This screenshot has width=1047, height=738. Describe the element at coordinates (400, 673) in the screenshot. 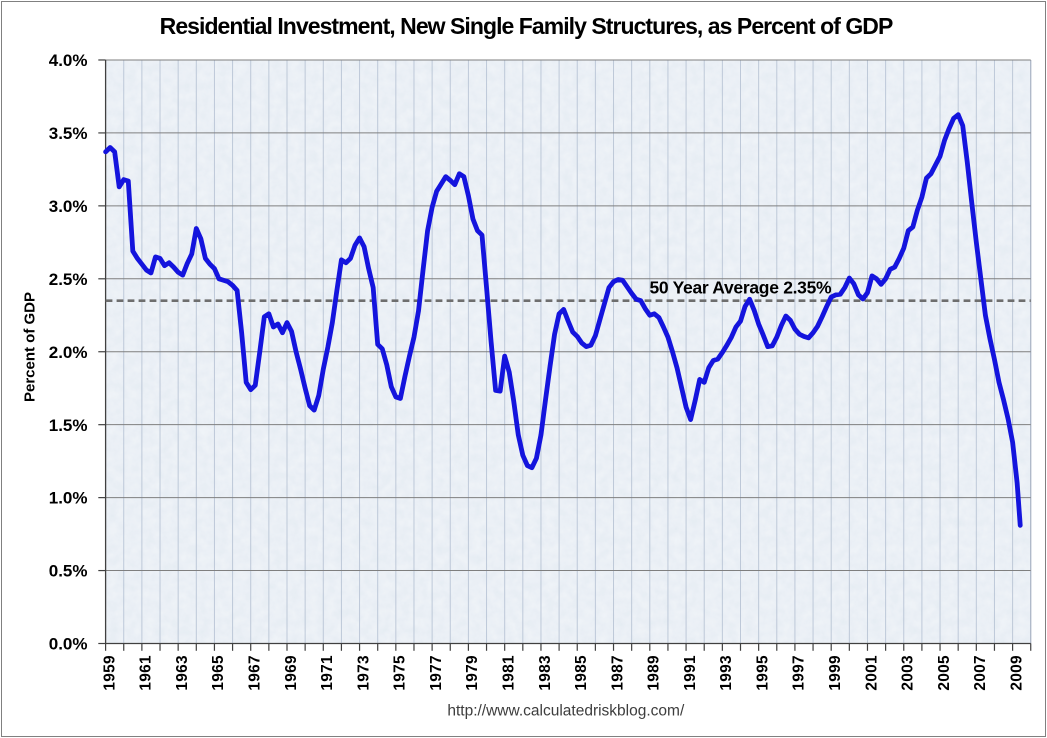

I see `svg-text: 1975` at that location.